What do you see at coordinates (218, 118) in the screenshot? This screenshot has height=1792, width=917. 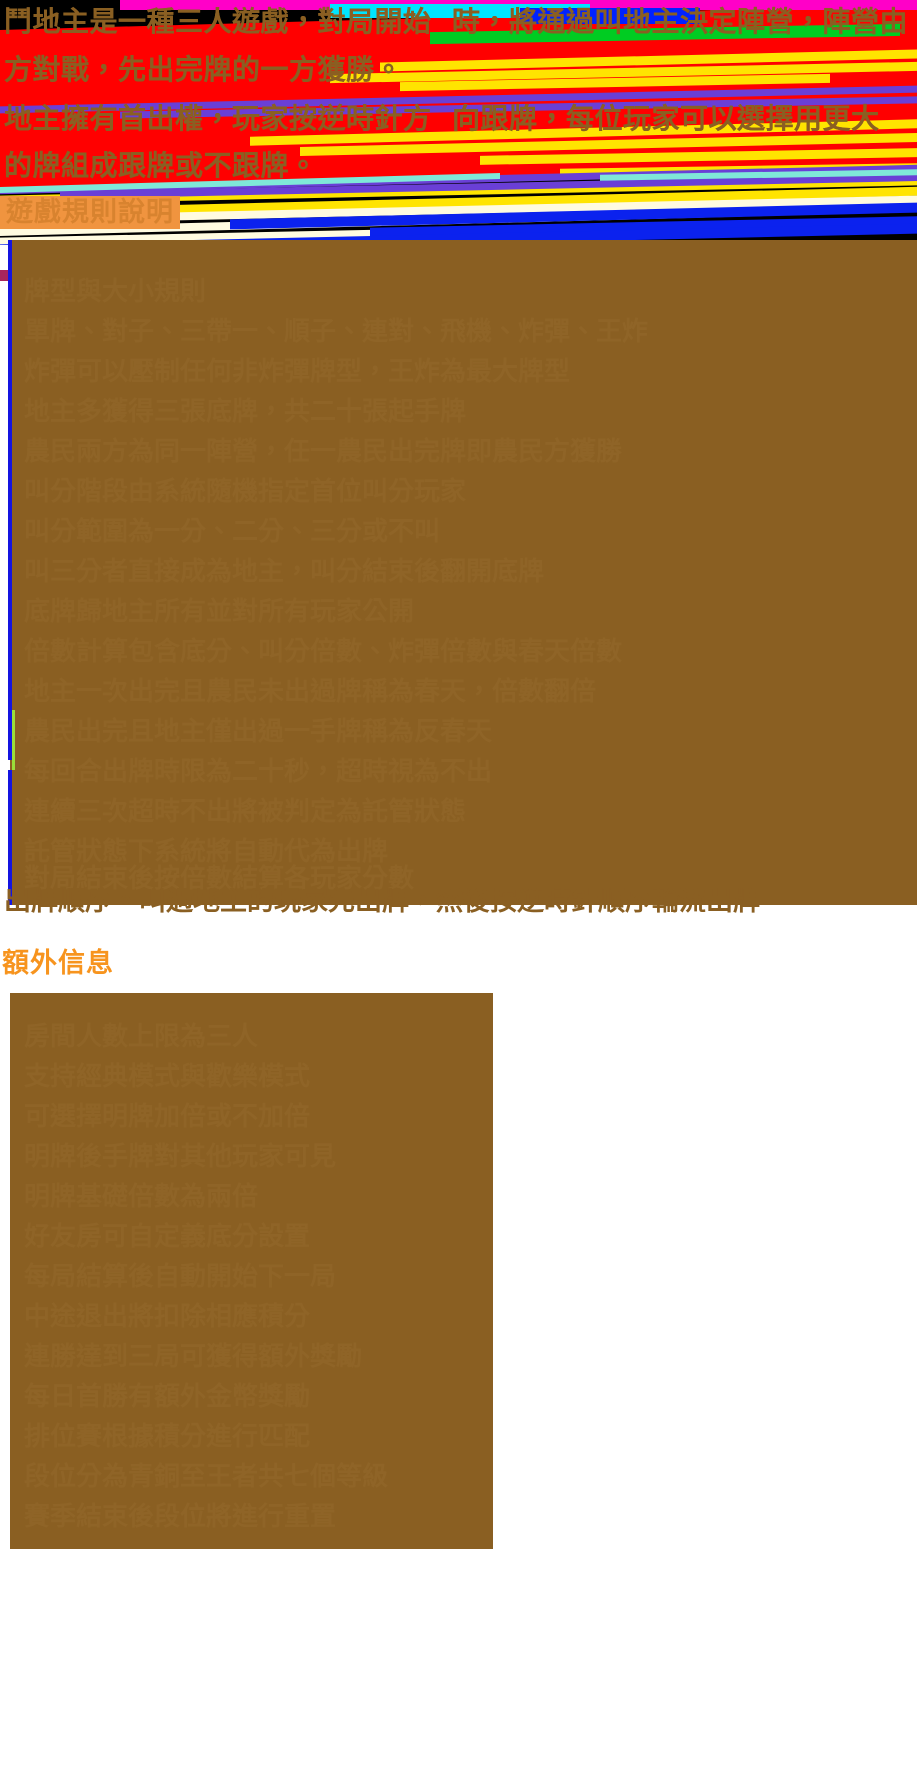 I see `intro-line-3-left: 地主擁有首出權，玩家按逆時針方` at bounding box center [218, 118].